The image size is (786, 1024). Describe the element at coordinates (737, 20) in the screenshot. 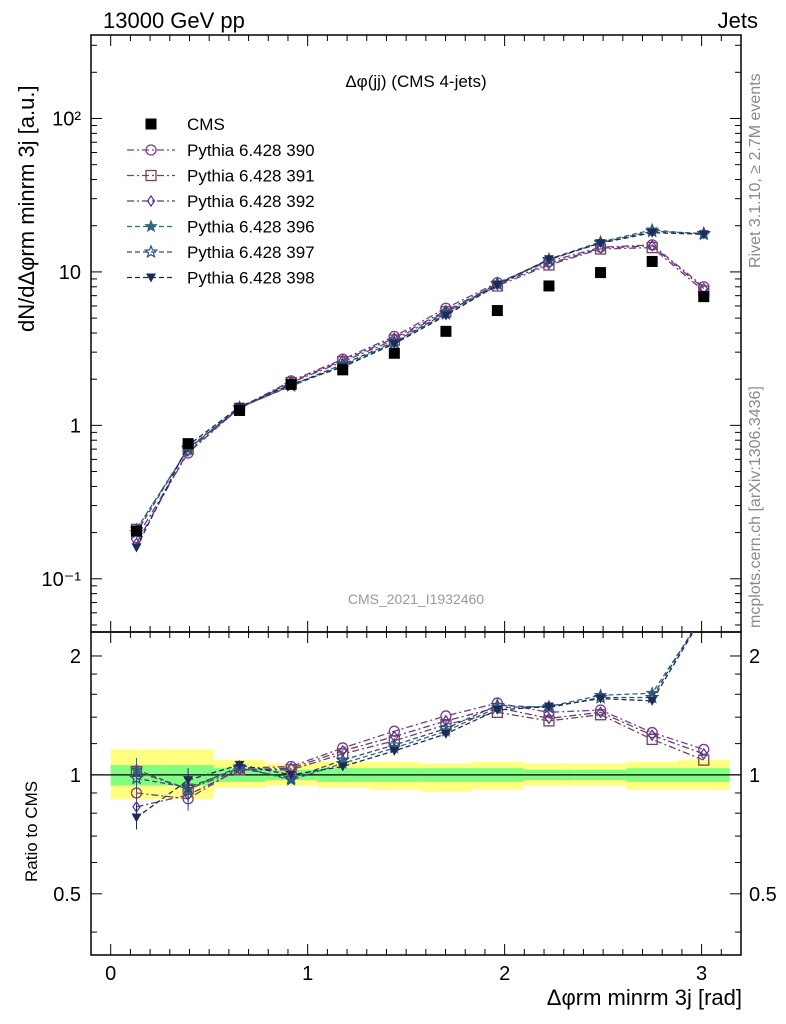

I see `header-observable: Jets` at that location.